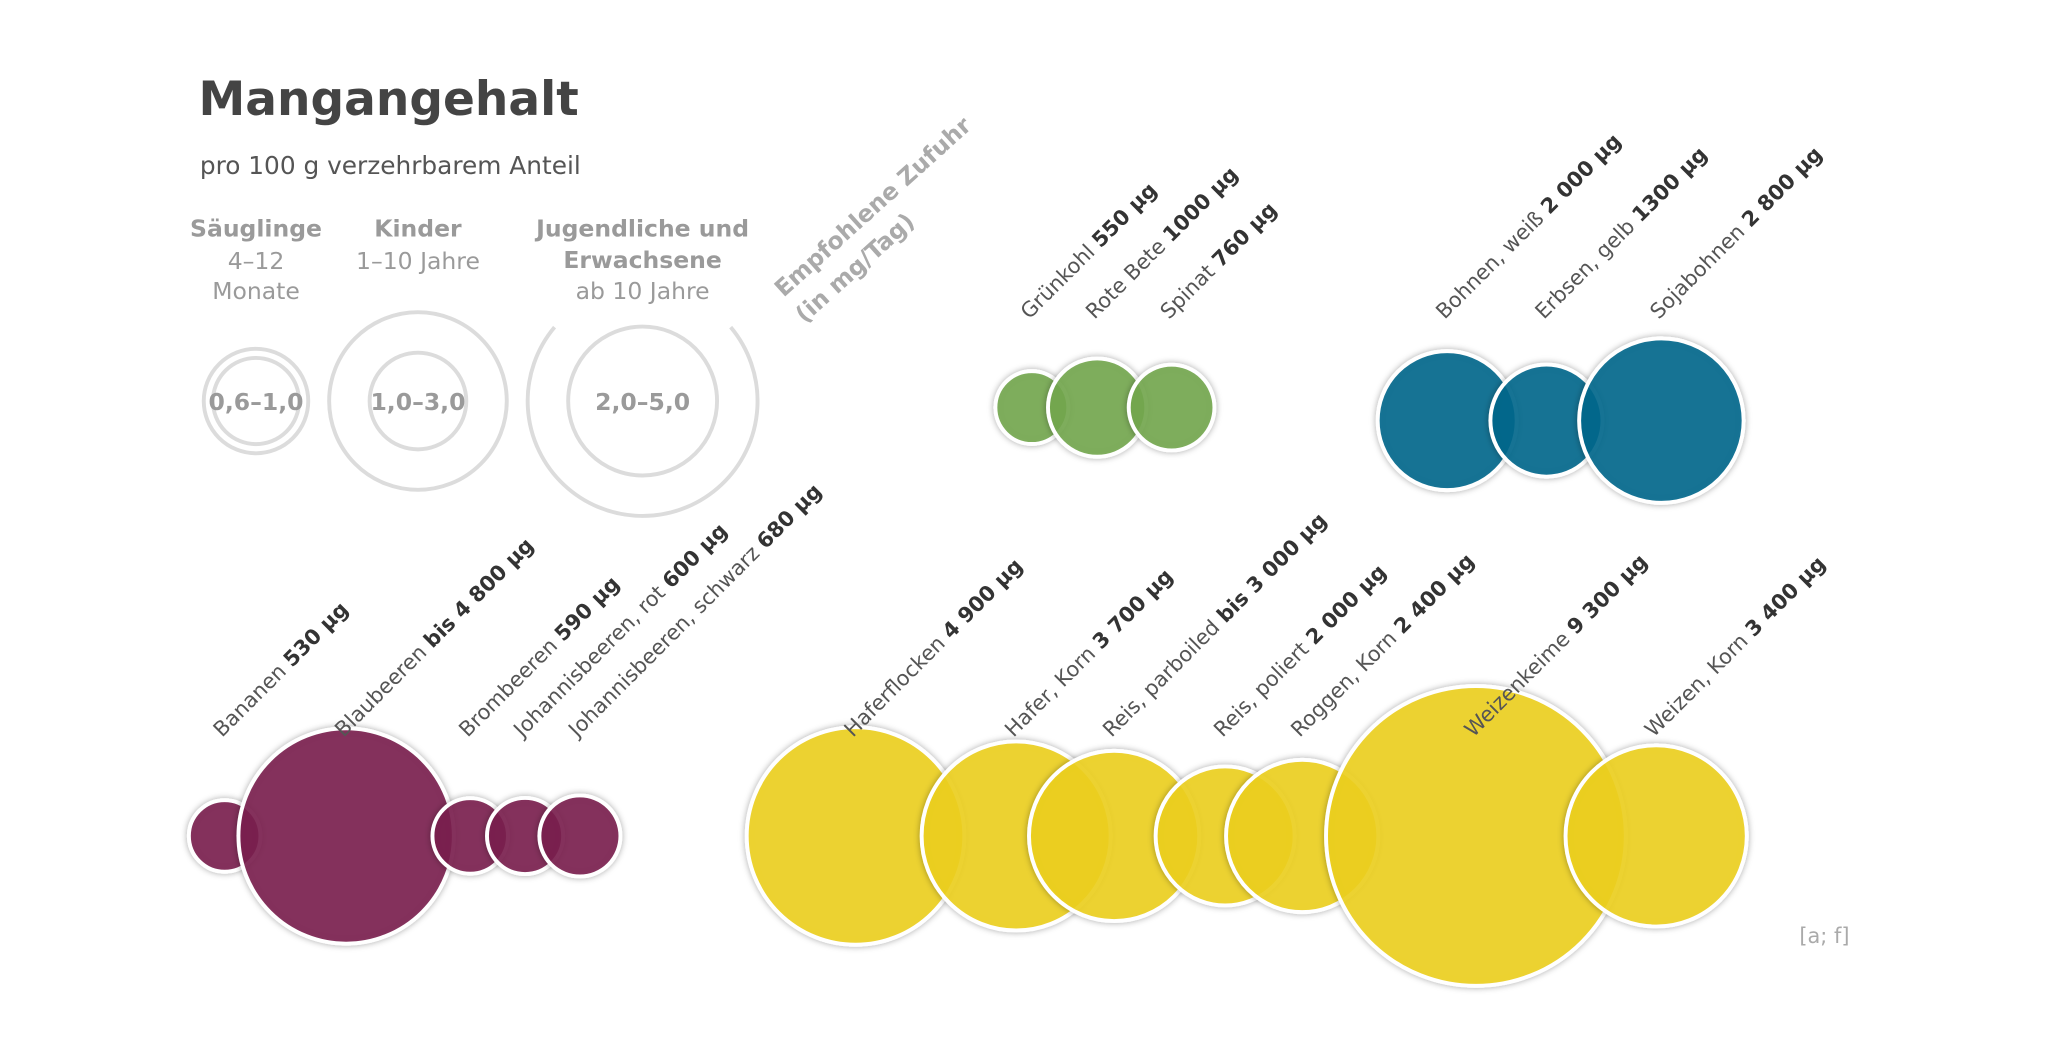 The height and width of the screenshot is (1045, 2048). I want to click on food-amount: 1300 µg, so click(1669, 184).